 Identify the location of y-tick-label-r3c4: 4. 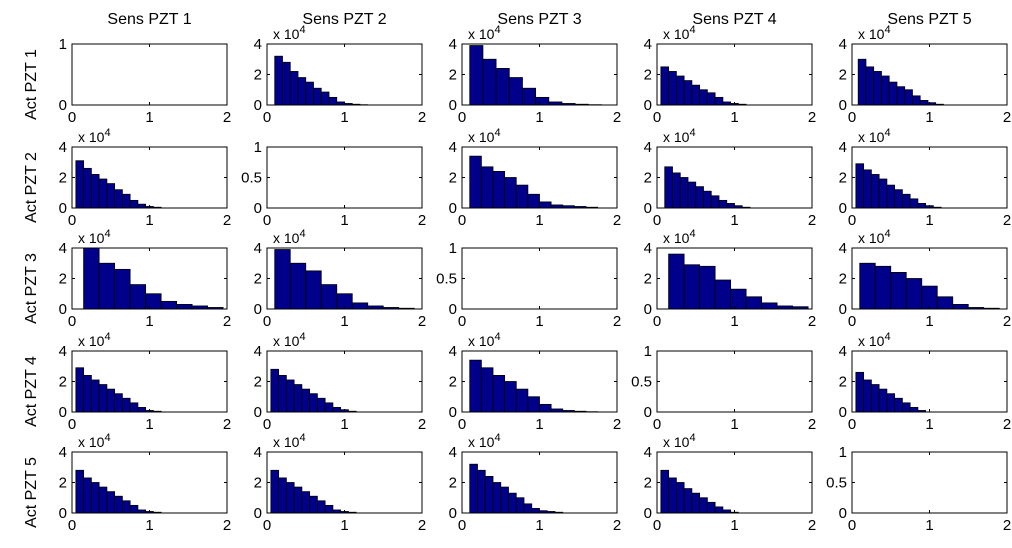
(648, 248).